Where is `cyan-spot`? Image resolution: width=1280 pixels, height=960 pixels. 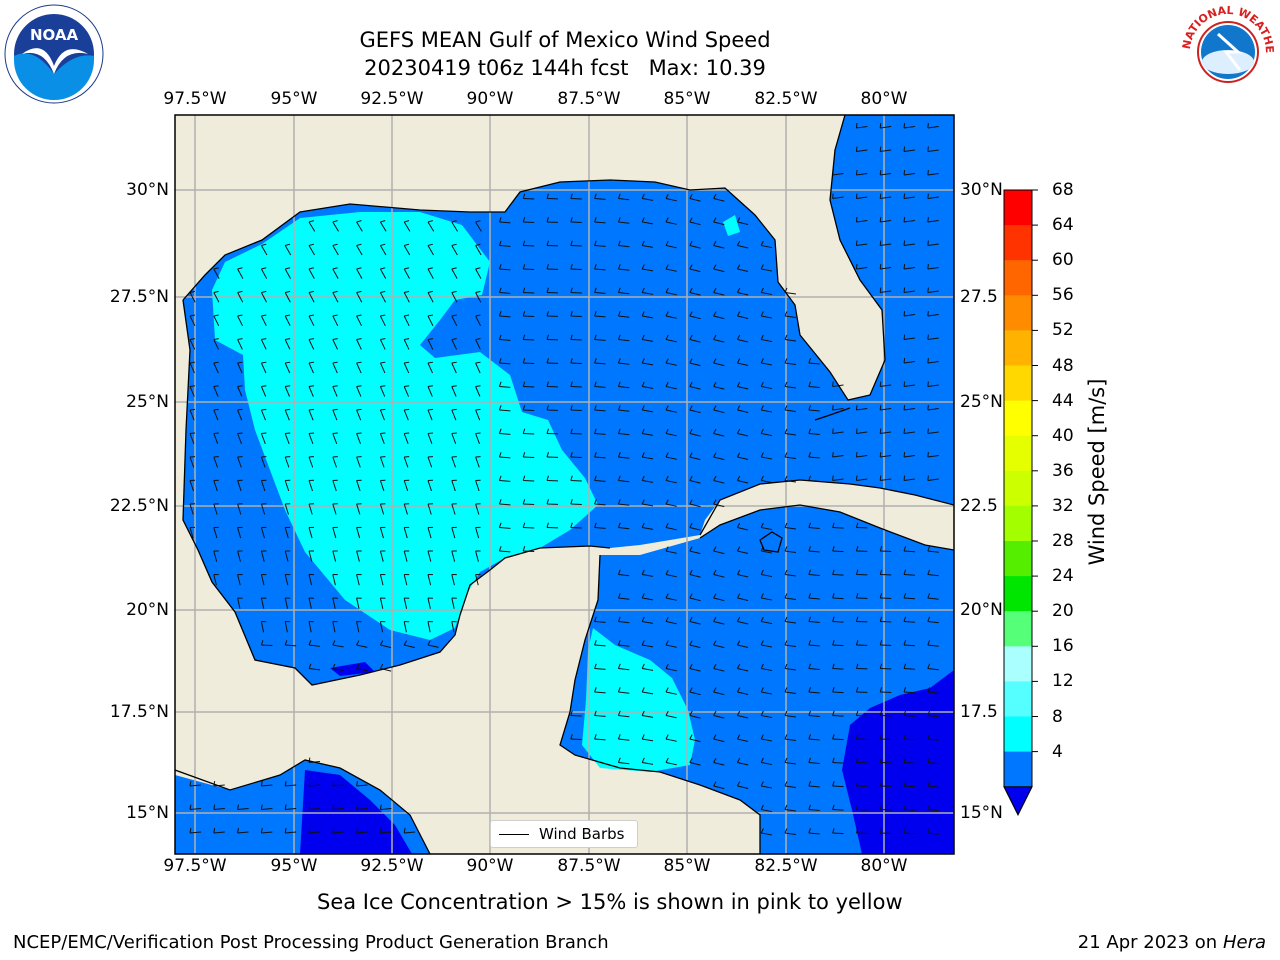
cyan-spot is located at coordinates (731, 225).